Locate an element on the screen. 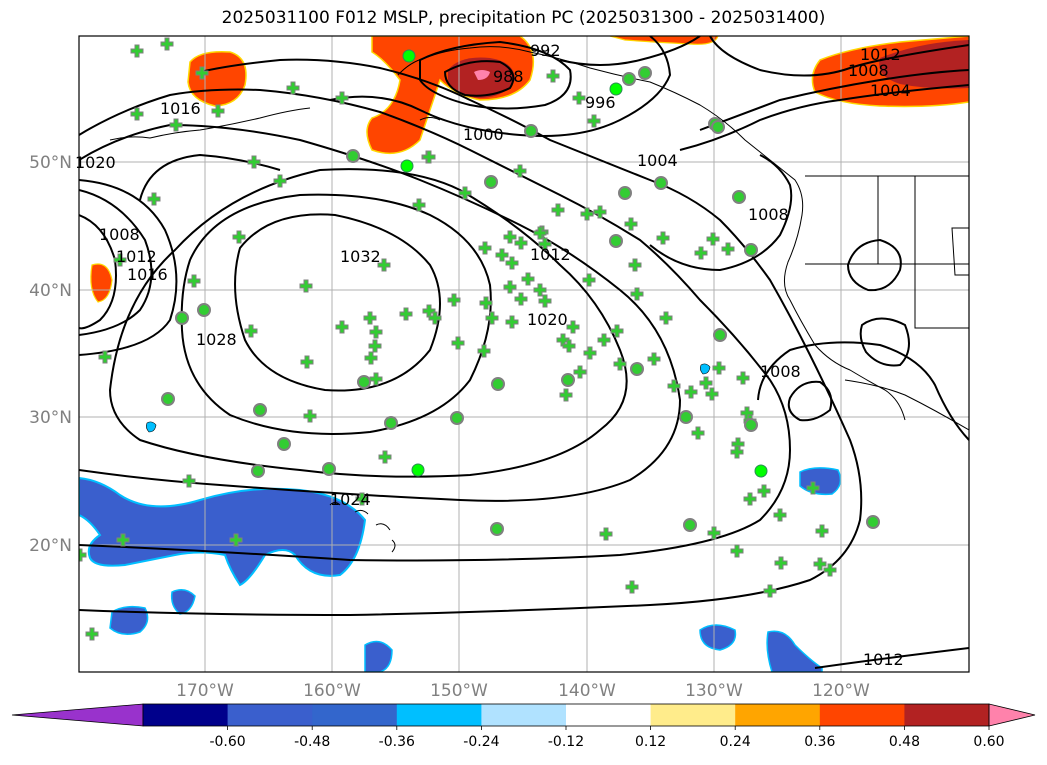 The image size is (1047, 765). lat-label: 20°N is located at coordinates (50, 546).